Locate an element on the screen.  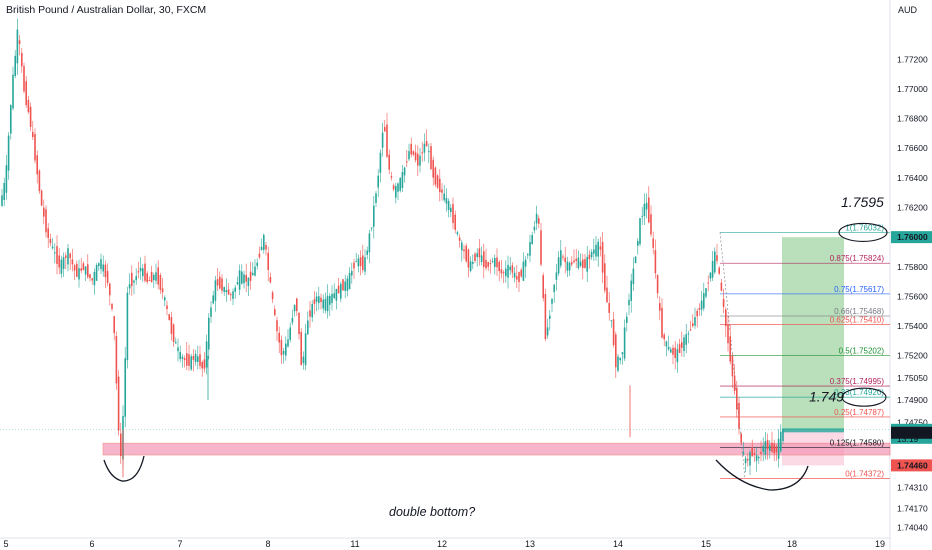
price-marker-sublabel: 13:19 is located at coordinates (908, 439).